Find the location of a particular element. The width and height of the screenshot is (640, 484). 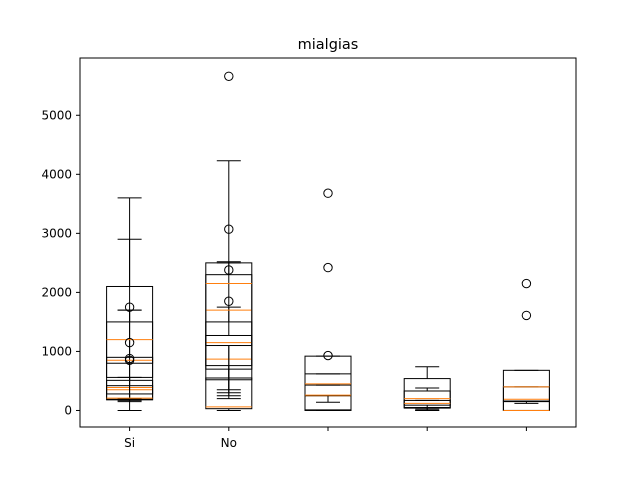

y-tick-label: 3000 is located at coordinates (56, 233).